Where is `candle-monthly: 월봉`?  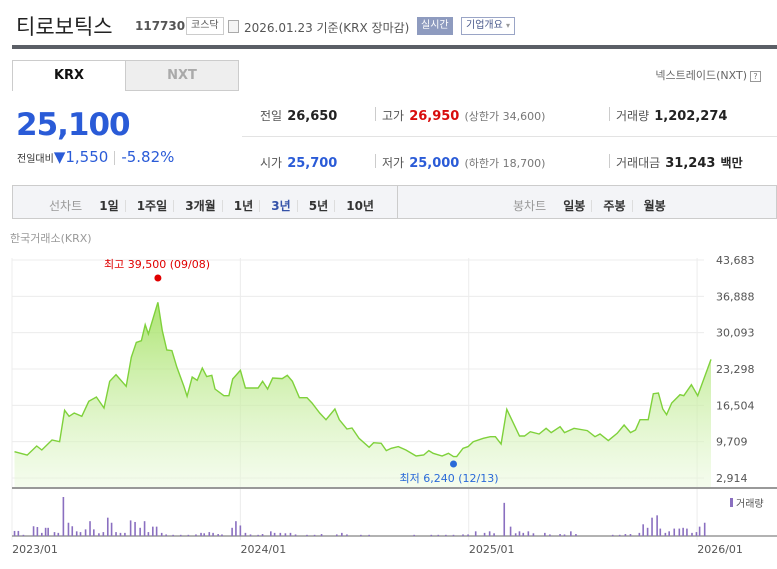
candle-monthly: 월봉 is located at coordinates (654, 206).